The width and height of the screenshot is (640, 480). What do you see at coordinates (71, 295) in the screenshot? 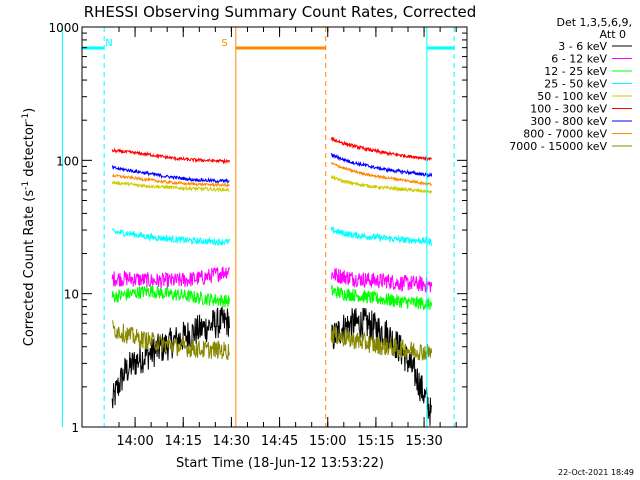
I see `y-tick-label: 10` at bounding box center [71, 295].